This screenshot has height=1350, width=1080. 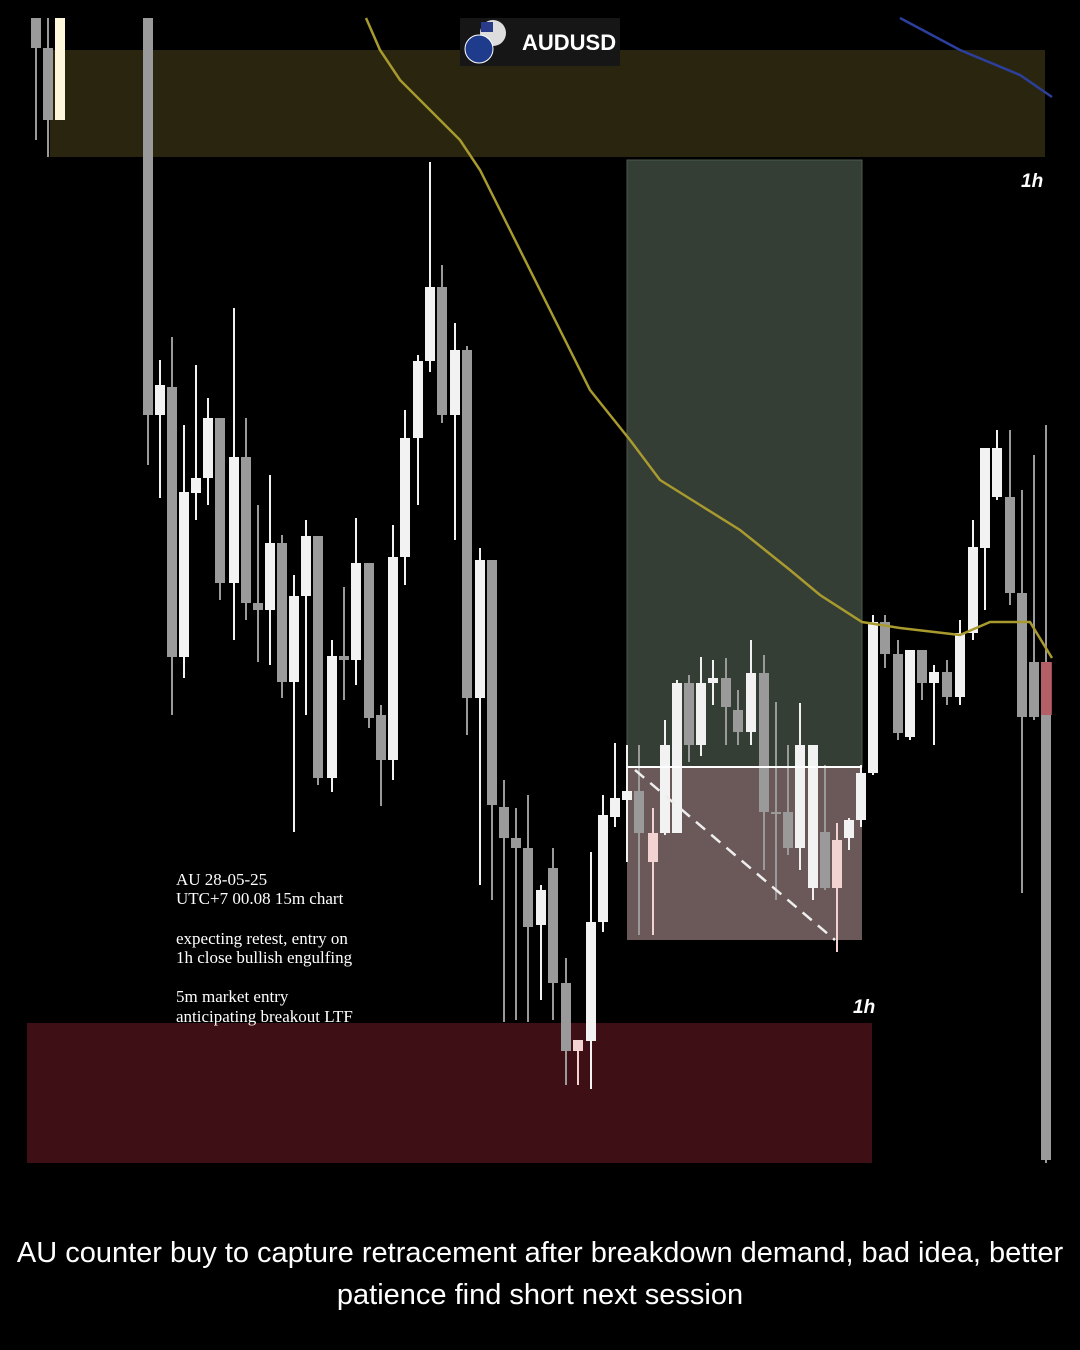 I want to click on note-line: UTC+7 00.08 15m chart, so click(x=260, y=898).